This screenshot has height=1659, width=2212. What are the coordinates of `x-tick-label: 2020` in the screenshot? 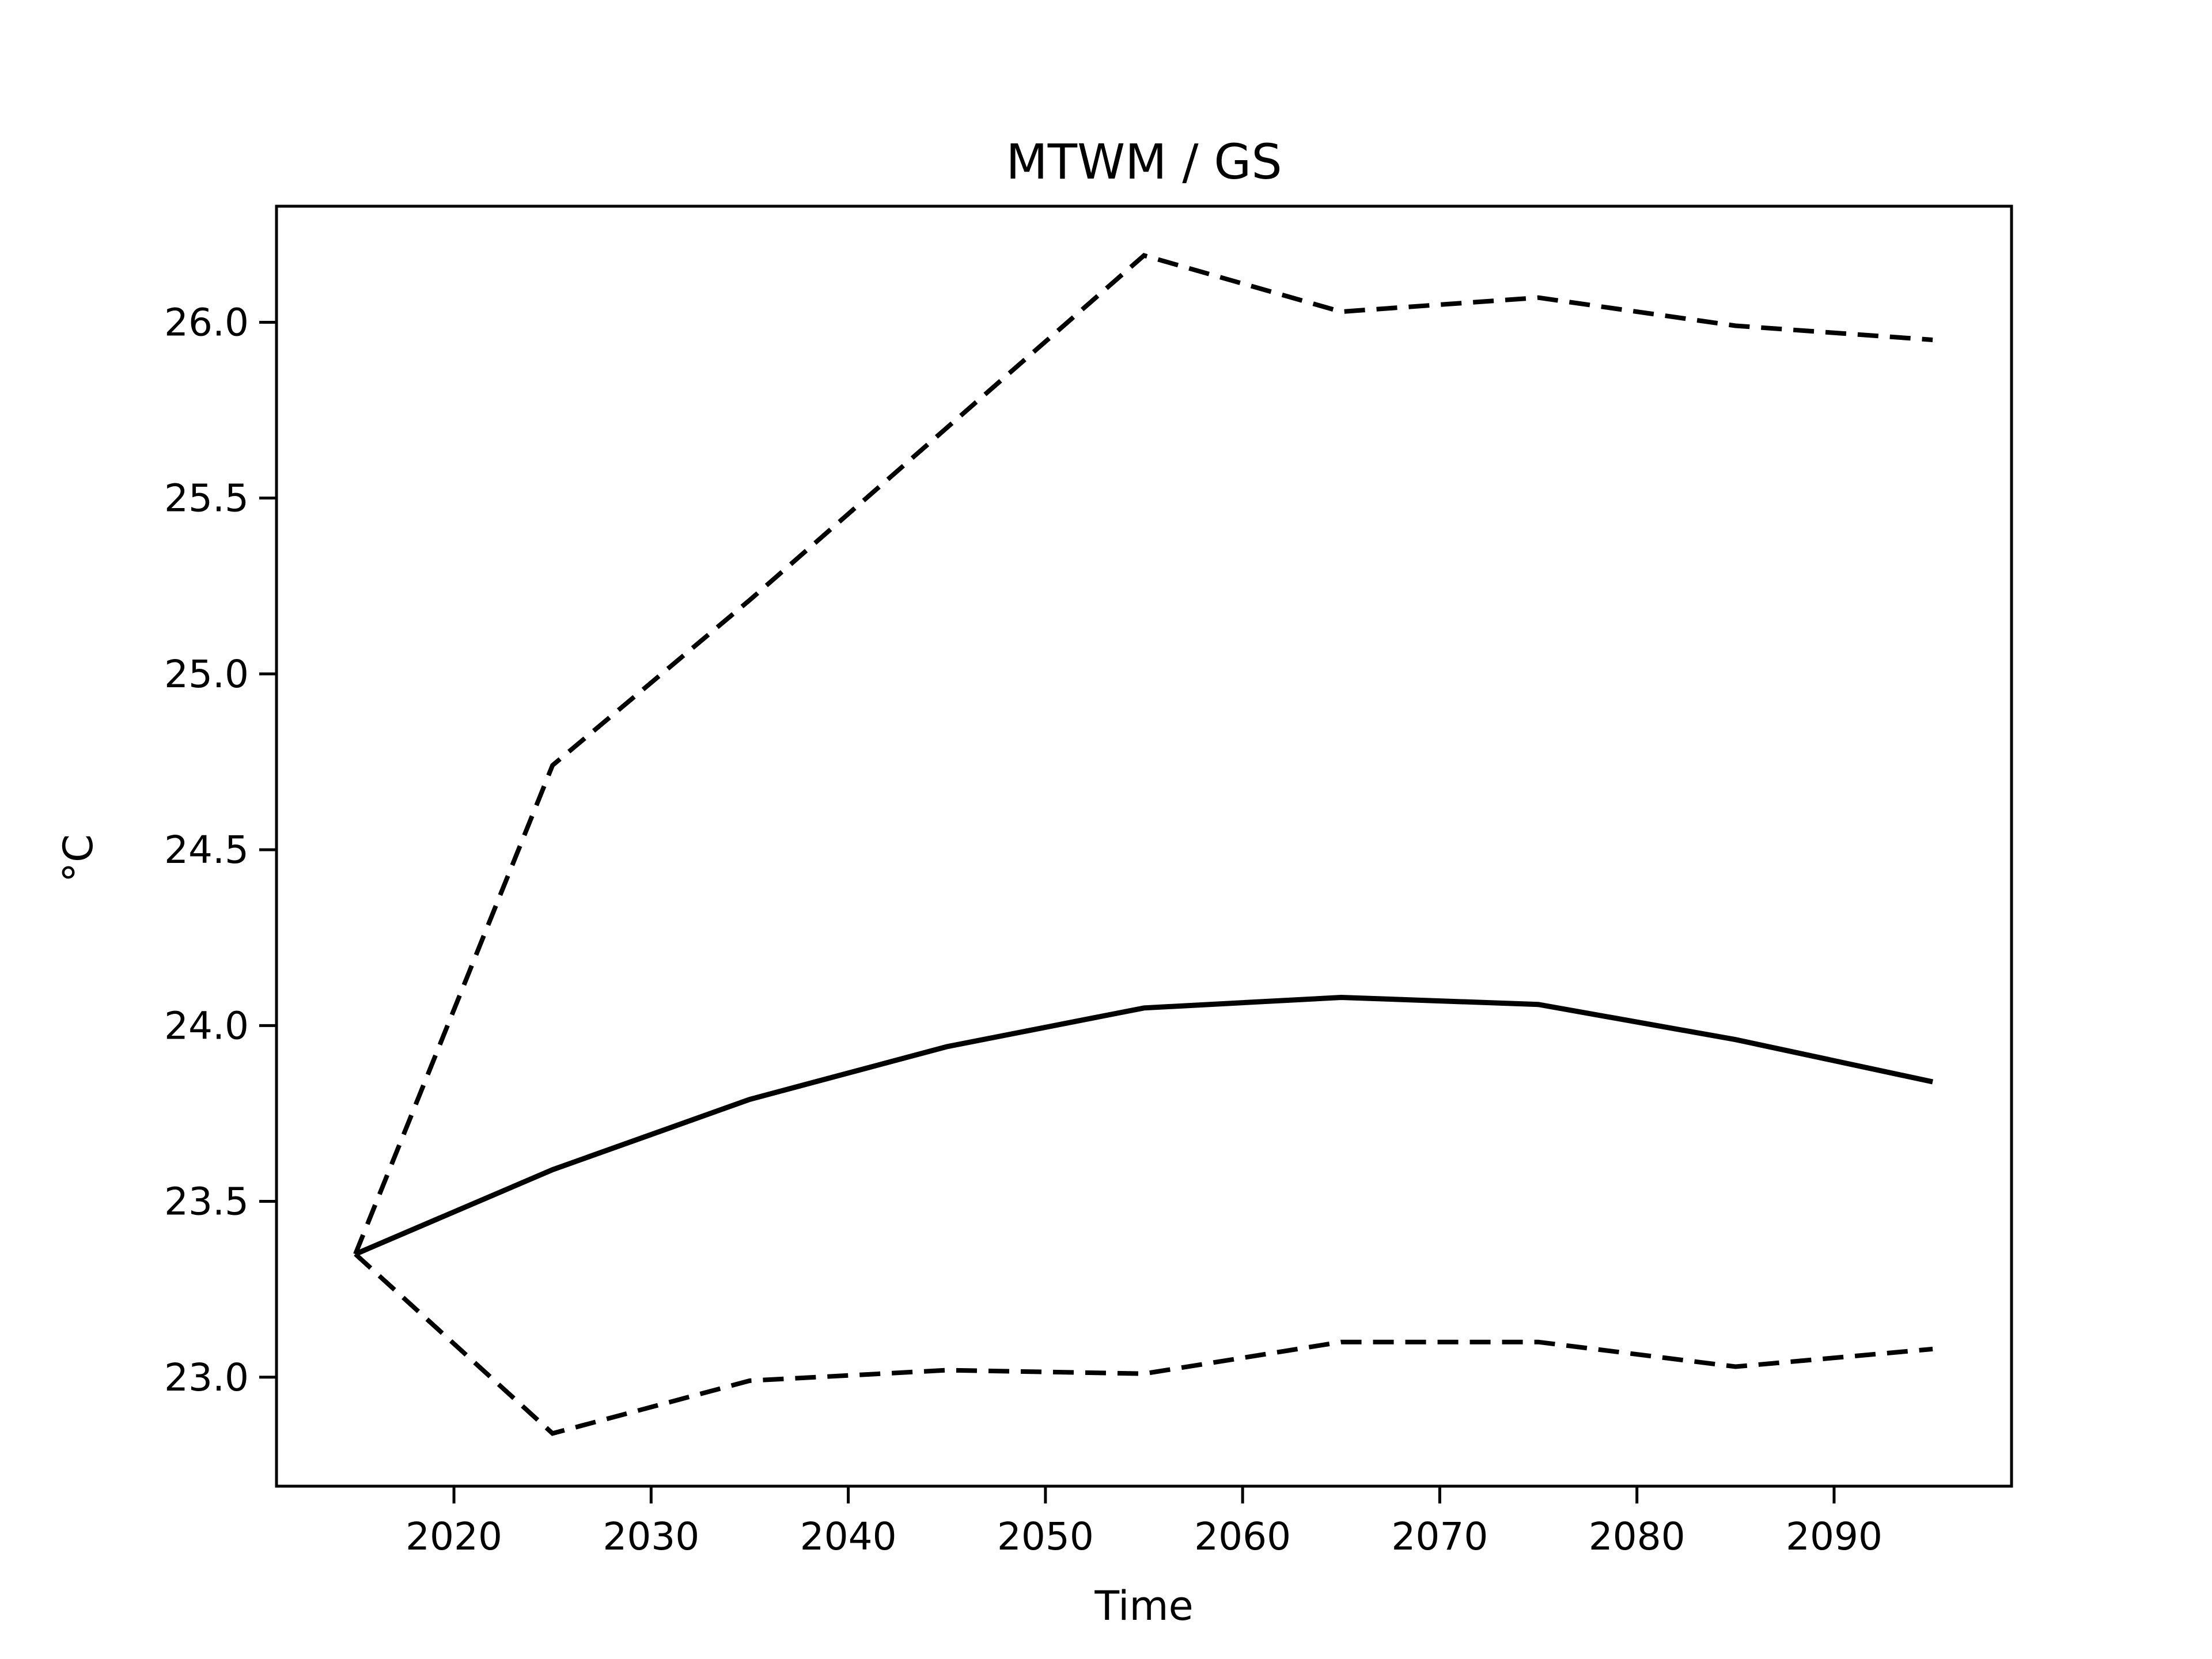 It's located at (454, 1536).